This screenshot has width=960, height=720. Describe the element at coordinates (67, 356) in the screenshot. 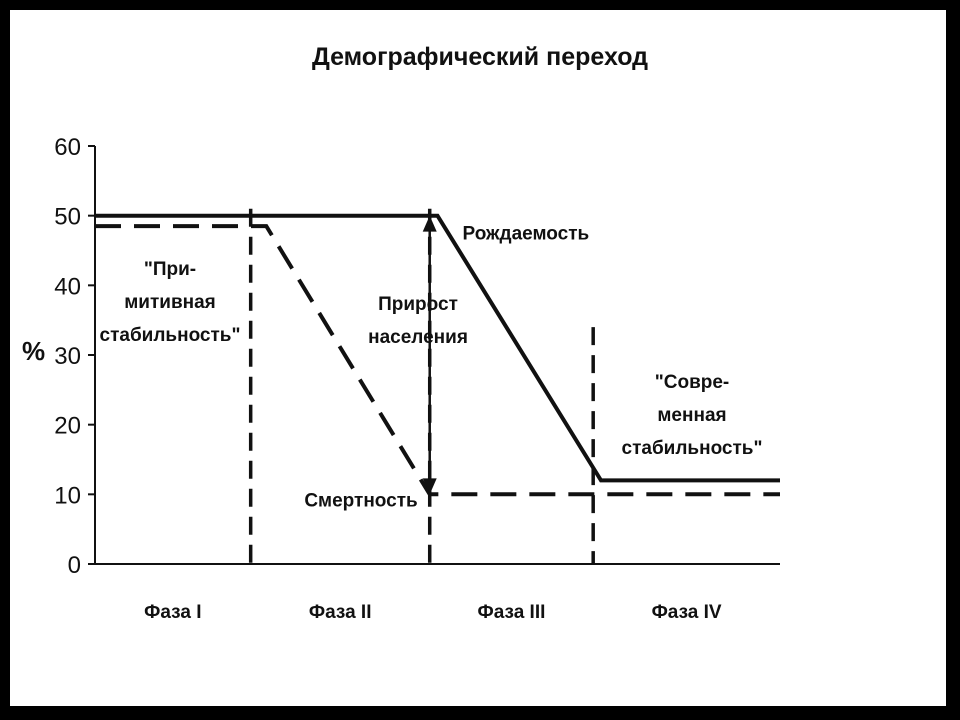

I see `y-tick-label: 30` at that location.